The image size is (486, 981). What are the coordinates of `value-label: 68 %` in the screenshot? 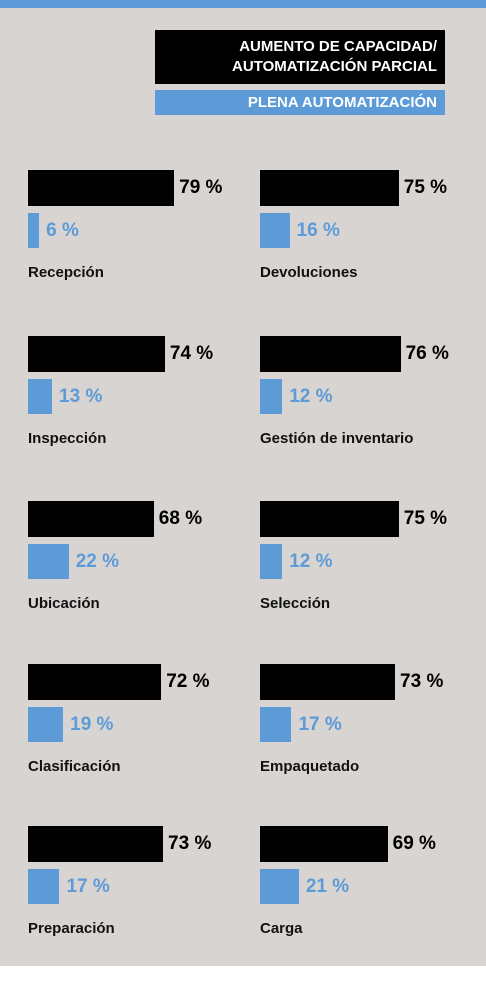 It's located at (180, 518).